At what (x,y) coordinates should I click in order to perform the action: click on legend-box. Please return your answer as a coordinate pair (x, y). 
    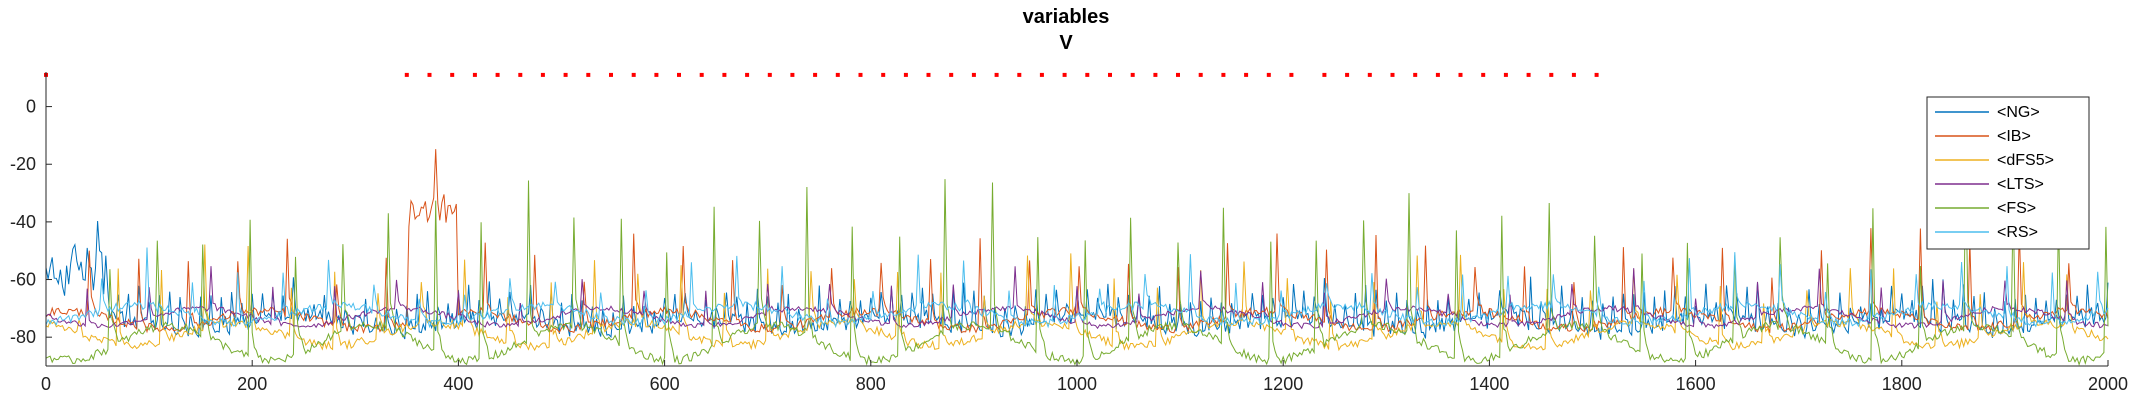
    Looking at the image, I should click on (2008, 173).